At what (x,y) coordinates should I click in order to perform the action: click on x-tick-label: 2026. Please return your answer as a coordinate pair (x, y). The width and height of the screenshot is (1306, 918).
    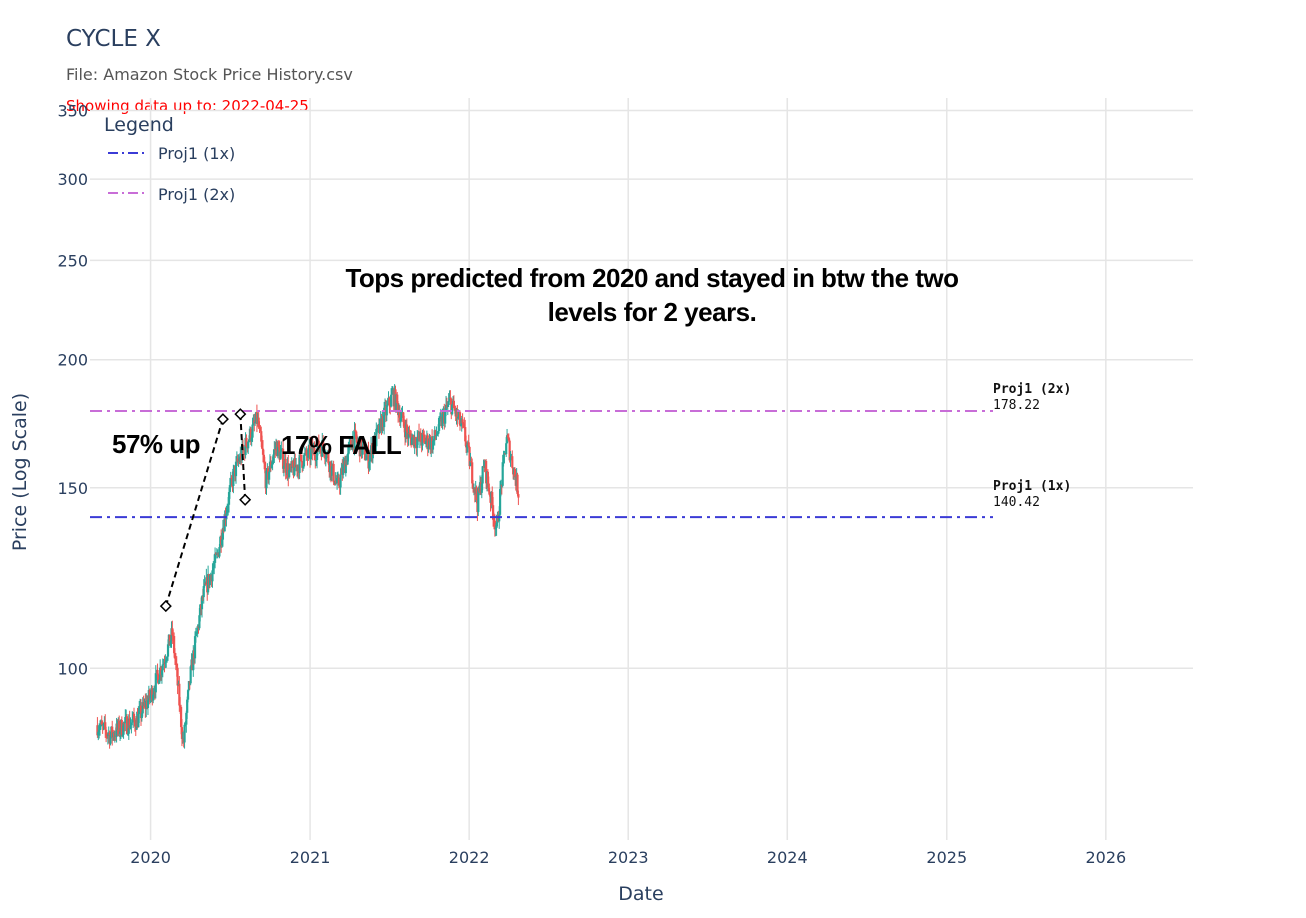
    Looking at the image, I should click on (1105, 857).